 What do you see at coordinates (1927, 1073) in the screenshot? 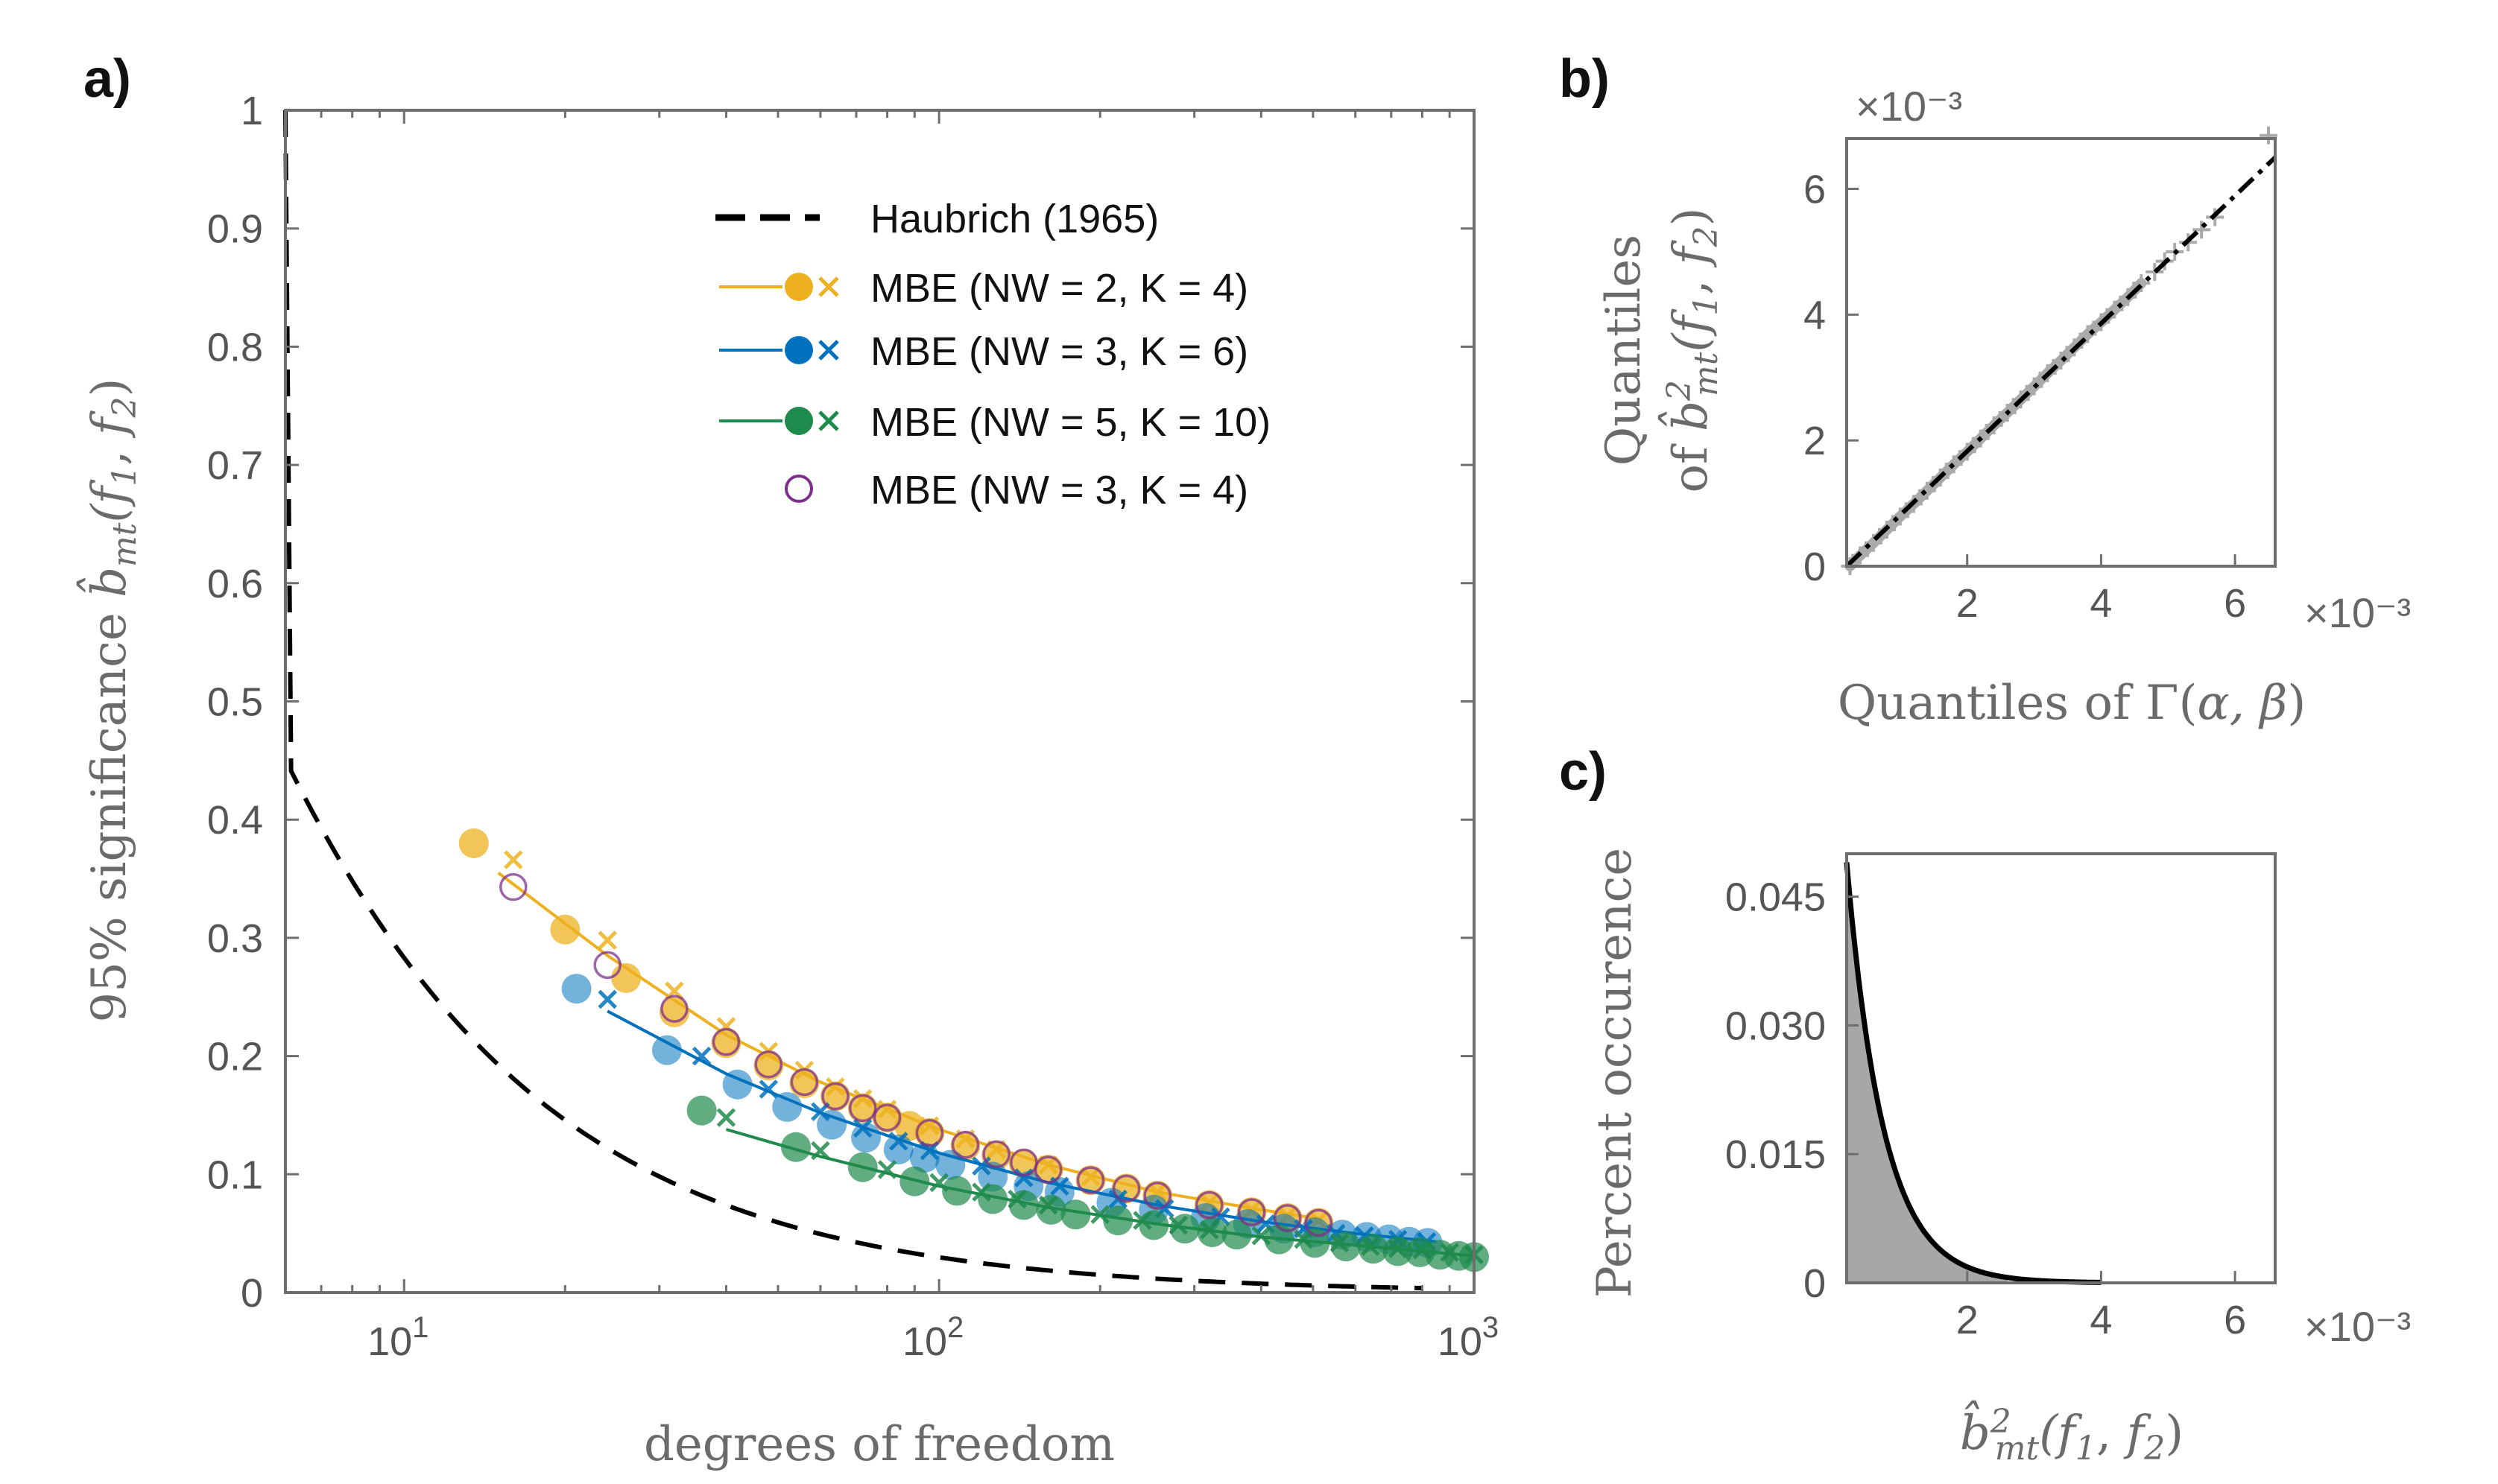
I see `pdf-fill` at bounding box center [1927, 1073].